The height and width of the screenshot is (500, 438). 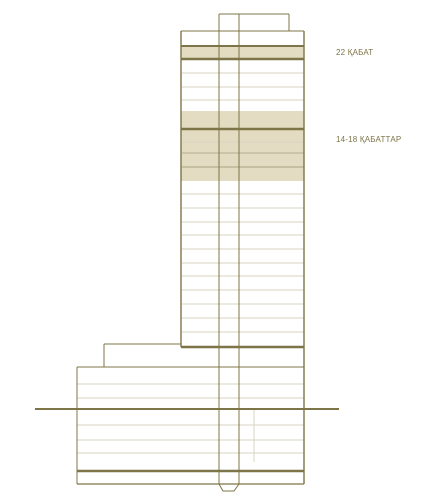 I want to click on floor-highlights, so click(x=242, y=113).